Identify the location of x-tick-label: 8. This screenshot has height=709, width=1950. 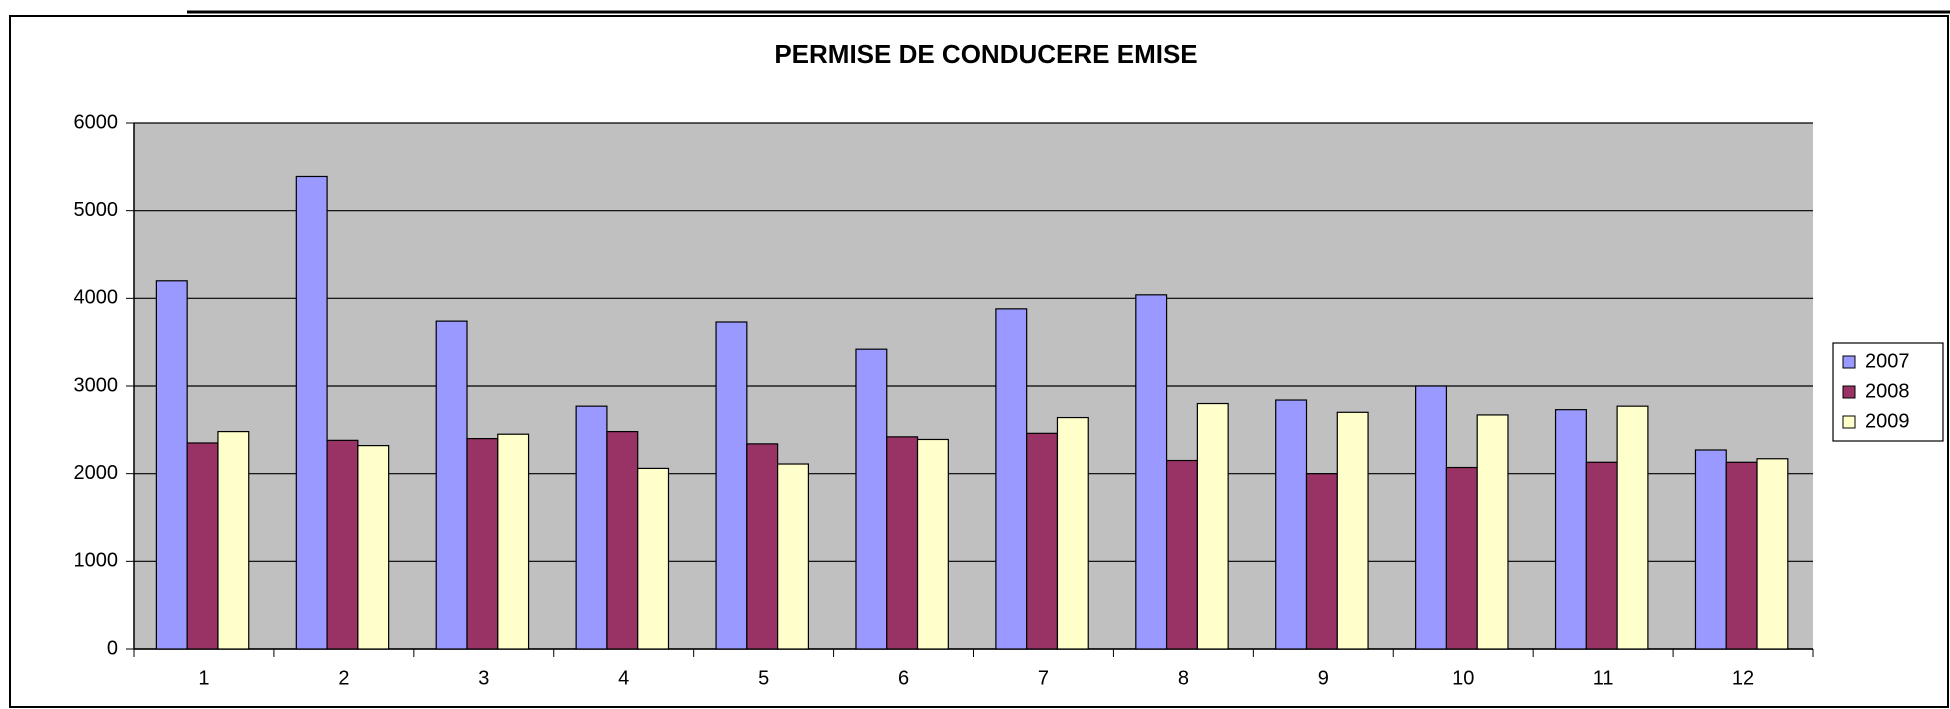
(1183, 678).